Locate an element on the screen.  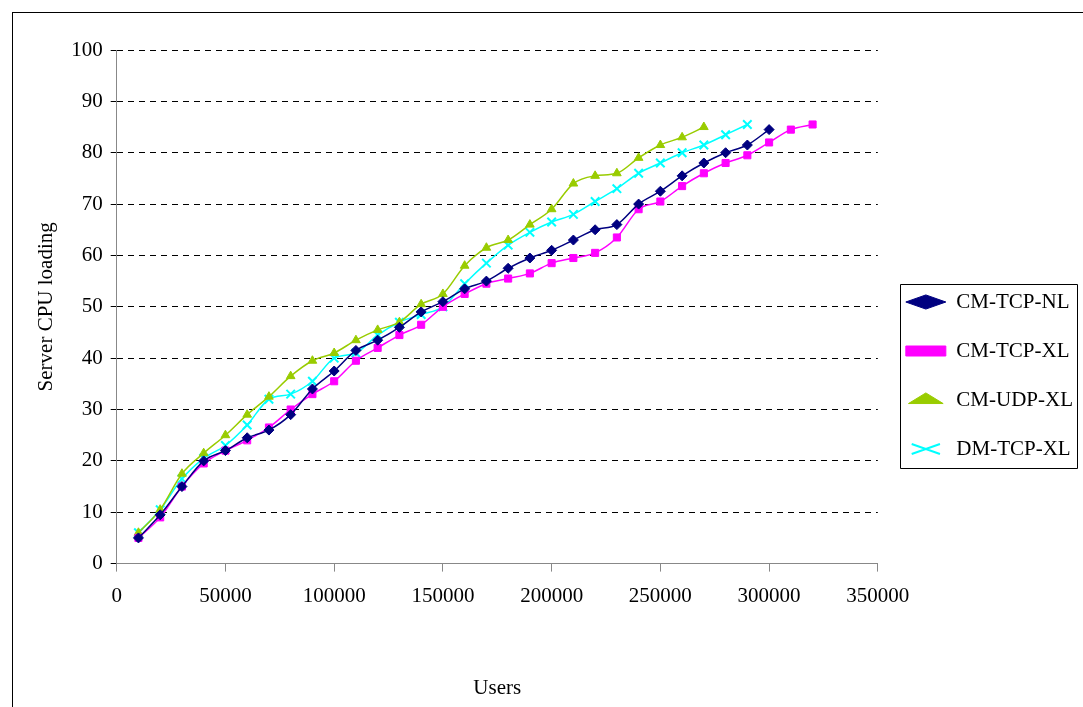
y-tick-label: 40 is located at coordinates (92, 356).